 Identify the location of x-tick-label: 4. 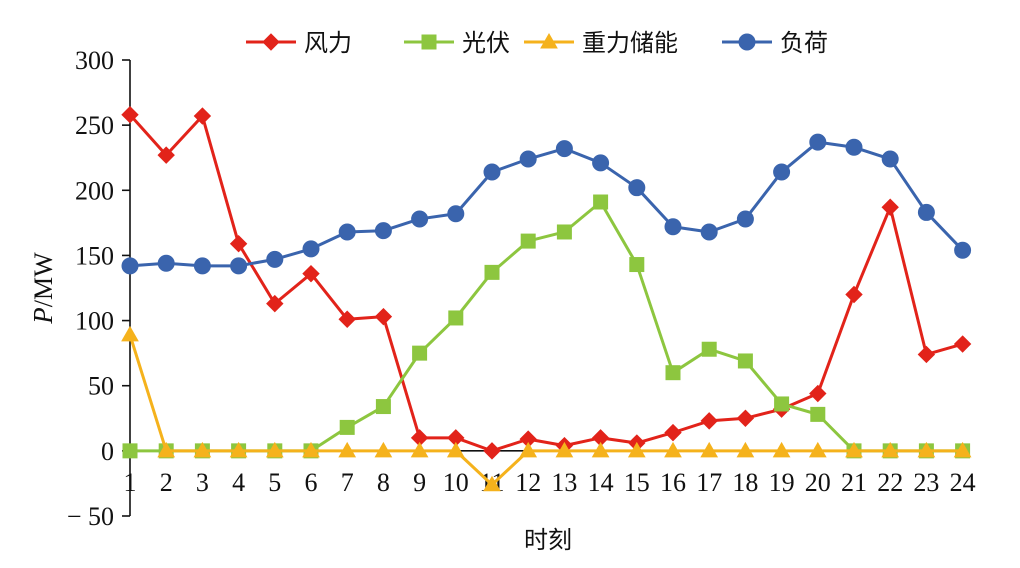
(238, 482).